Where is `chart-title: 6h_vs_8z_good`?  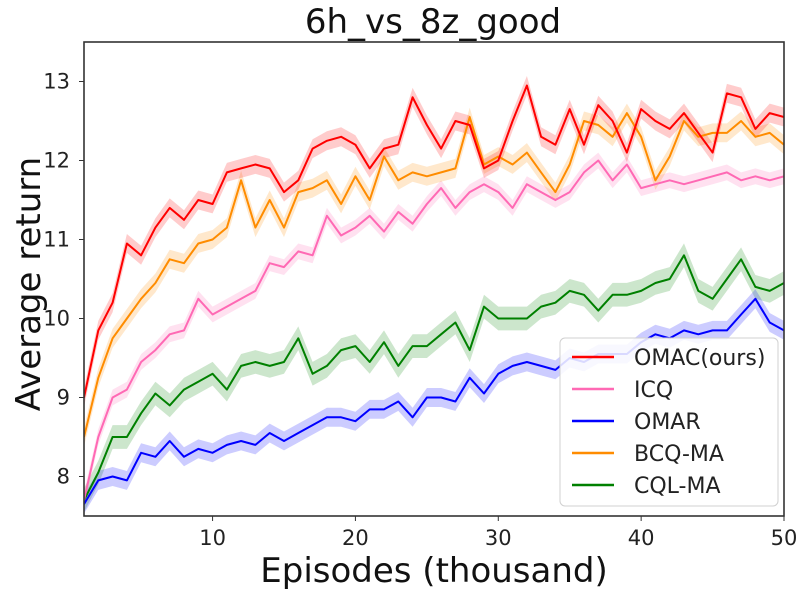 chart-title: 6h_vs_8z_good is located at coordinates (433, 22).